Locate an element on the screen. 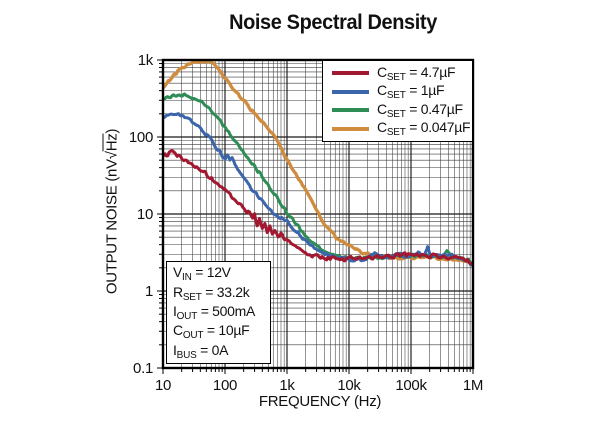  legend-label: CSET = 0.47µF is located at coordinates (420, 110).